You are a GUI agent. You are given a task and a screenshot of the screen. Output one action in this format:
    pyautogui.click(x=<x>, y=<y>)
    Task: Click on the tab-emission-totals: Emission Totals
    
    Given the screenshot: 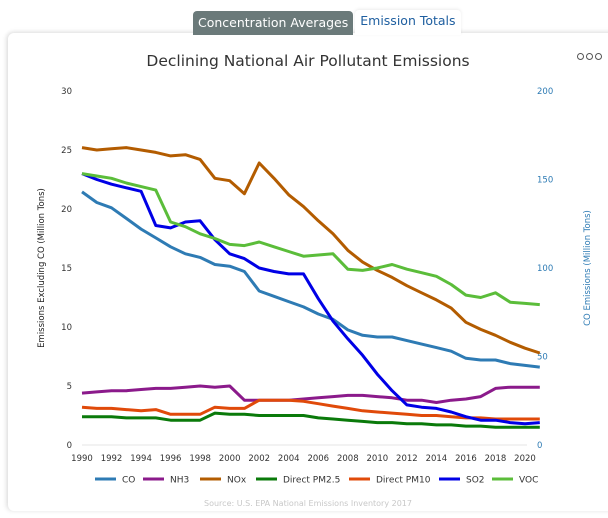 What is the action you would take?
    pyautogui.click(x=408, y=22)
    